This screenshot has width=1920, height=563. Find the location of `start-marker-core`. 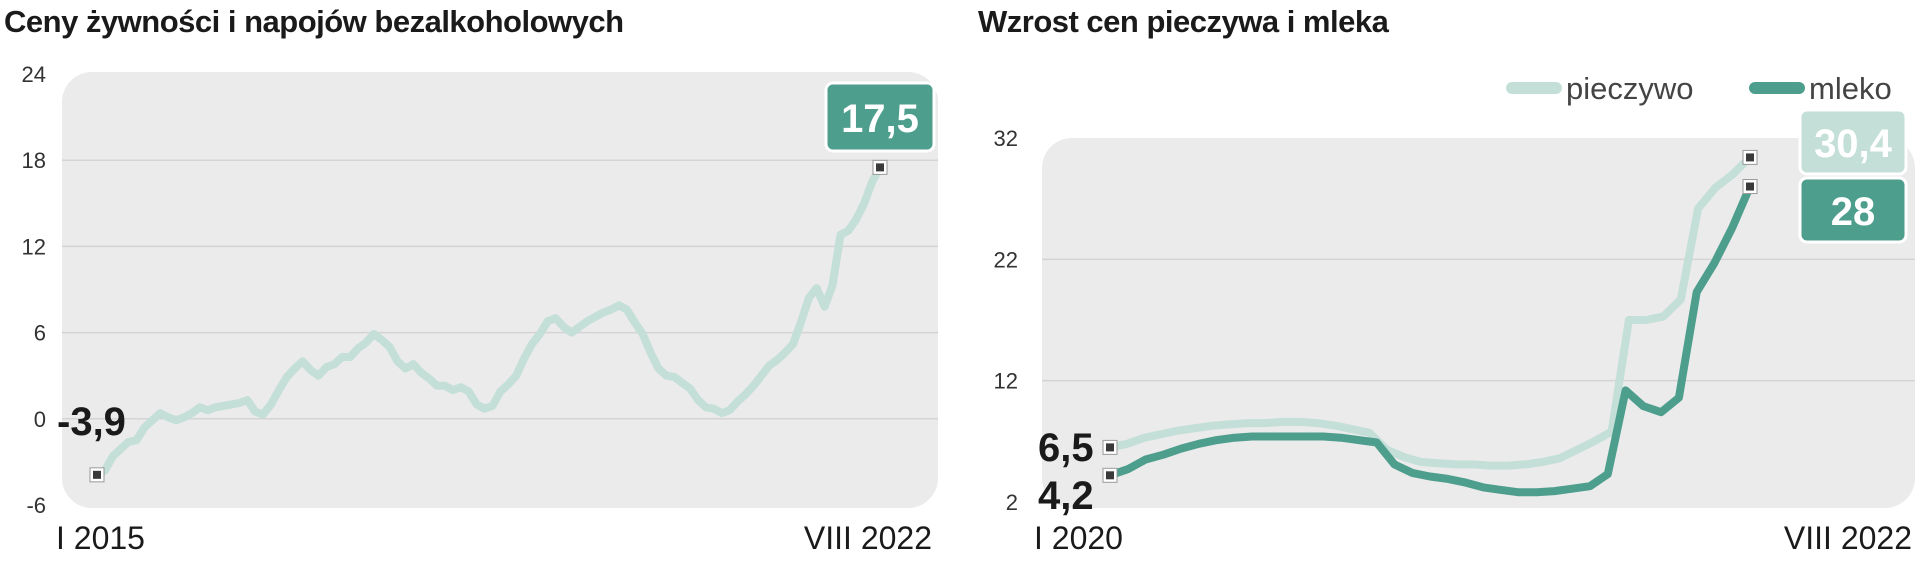

start-marker-core is located at coordinates (97, 474).